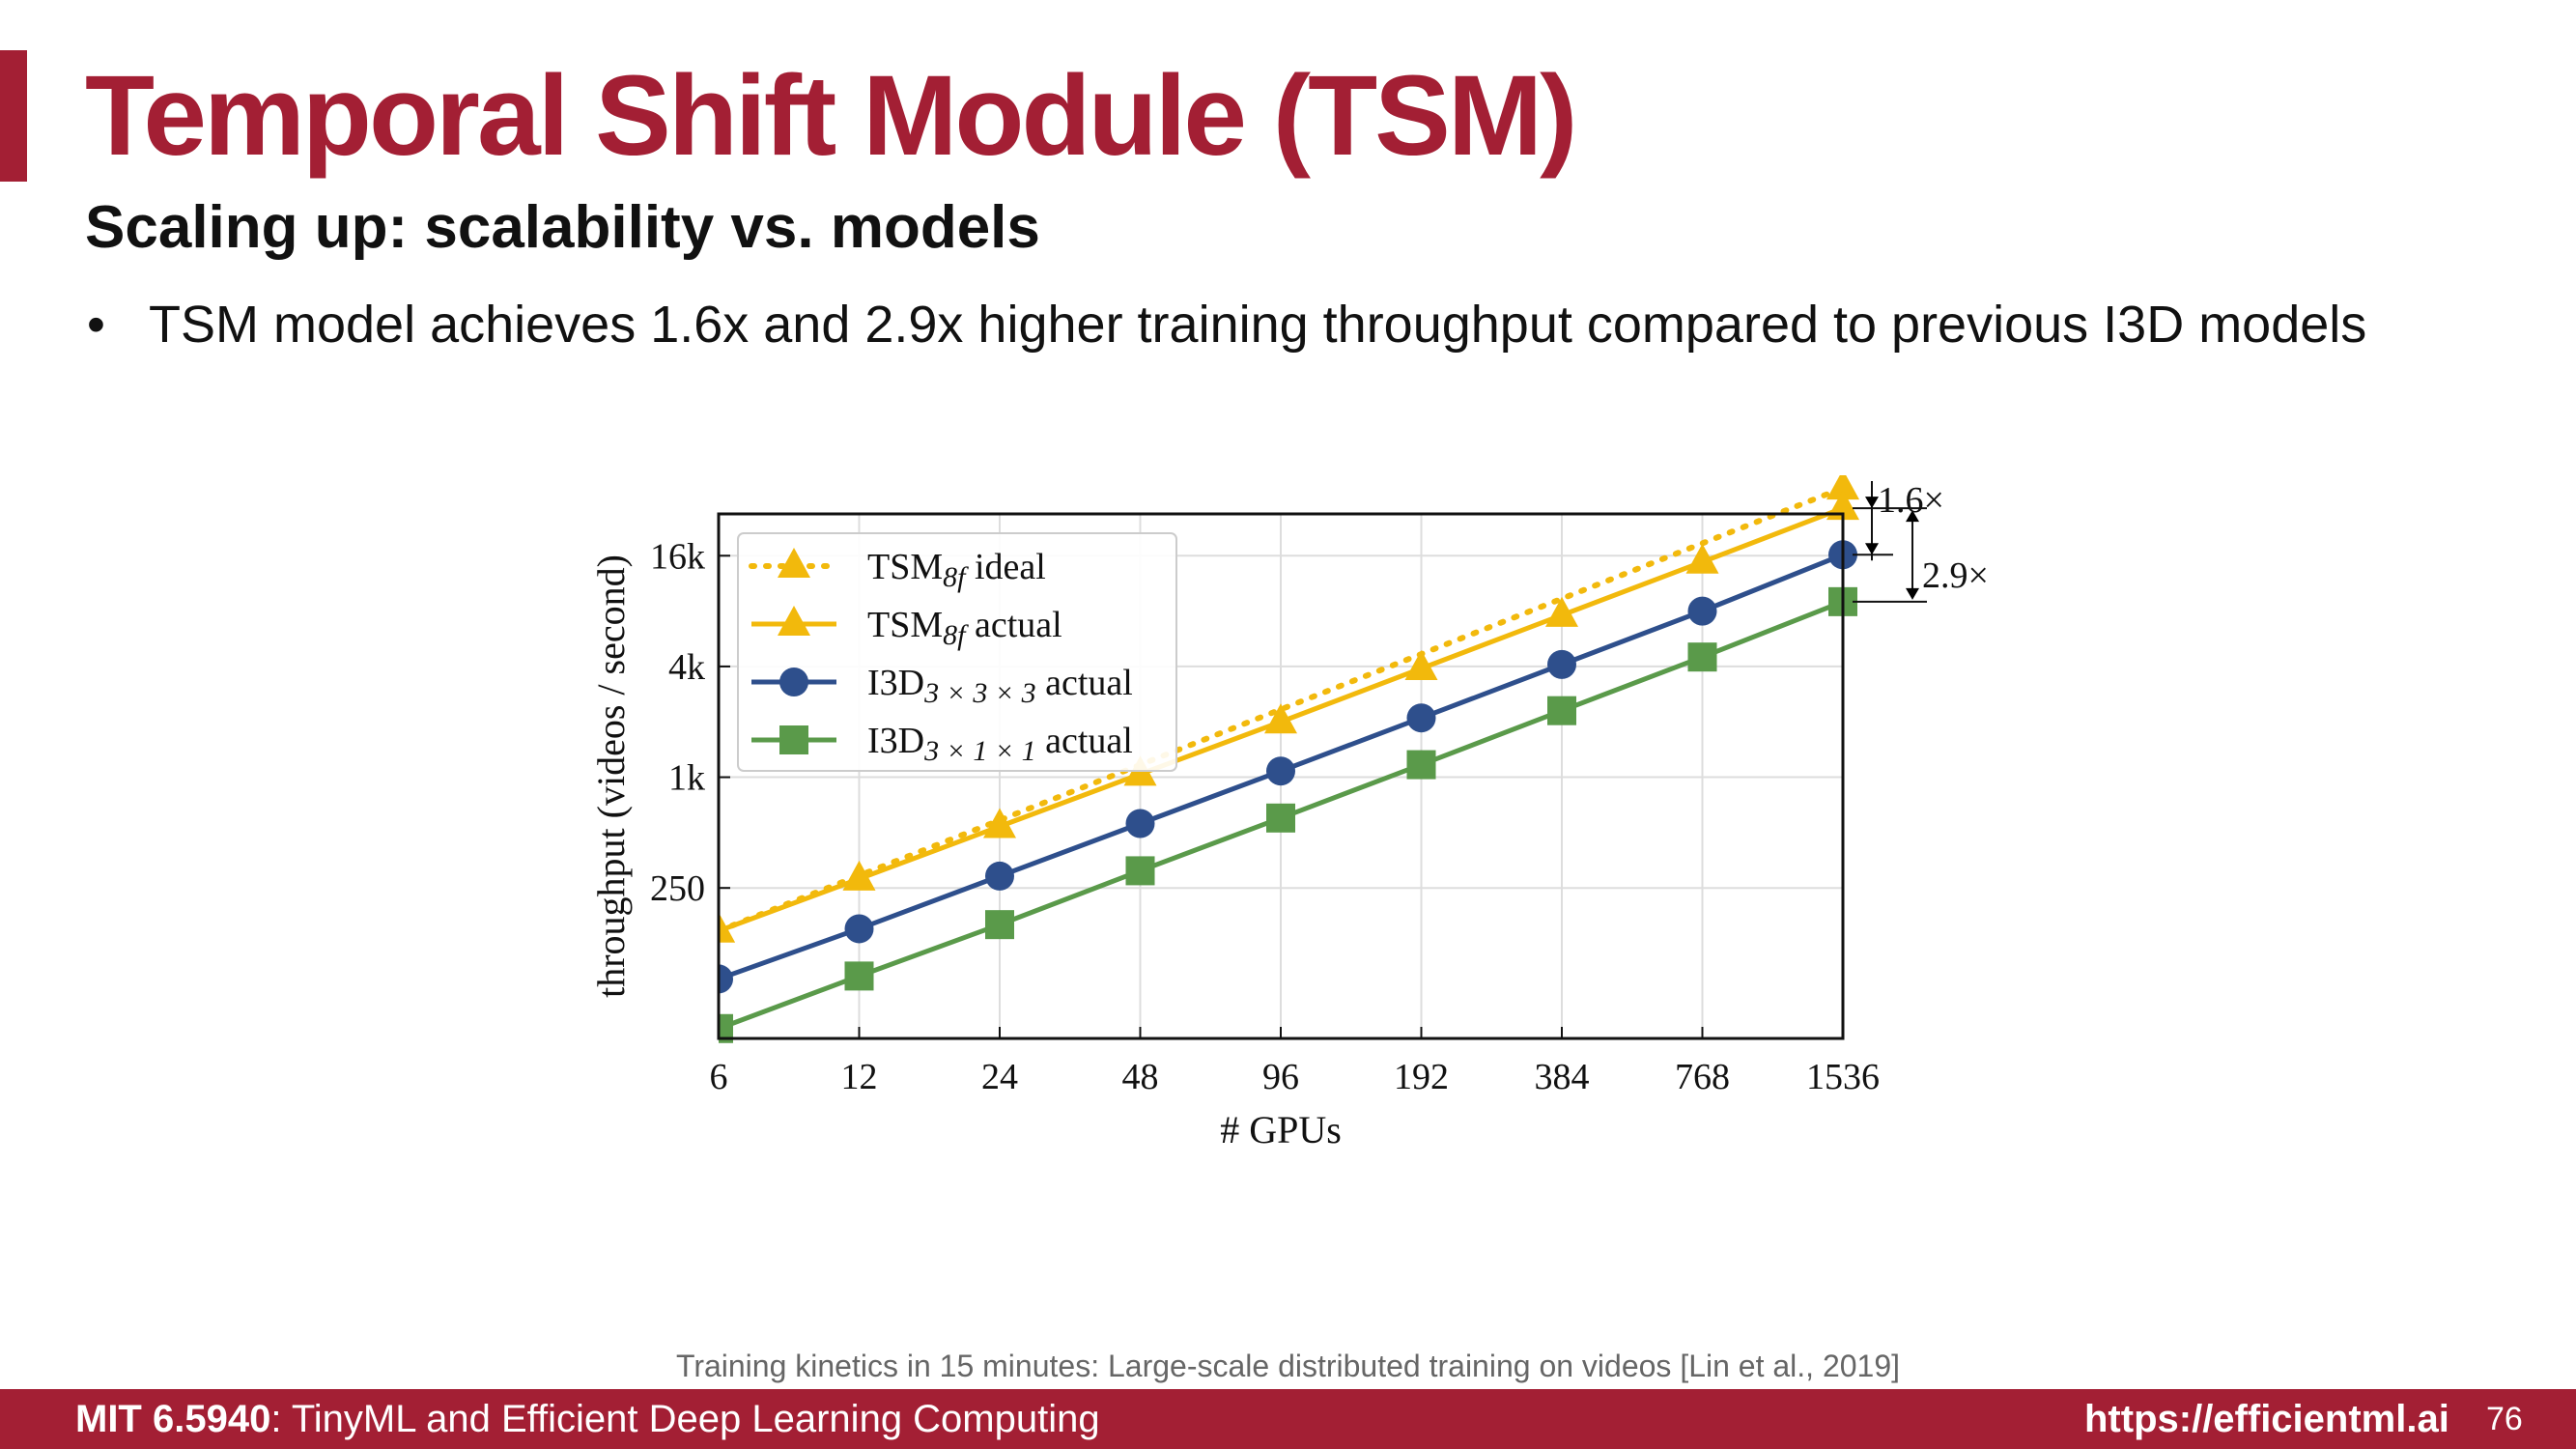  Describe the element at coordinates (1562, 1077) in the screenshot. I see `x-tick-label: 384` at that location.